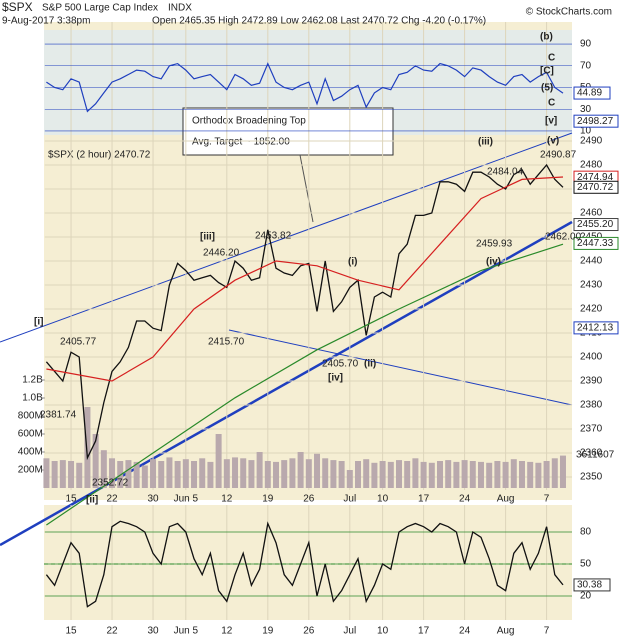 This screenshot has height=639, width=620. I want to click on price-label: 2446.20, so click(221, 253).